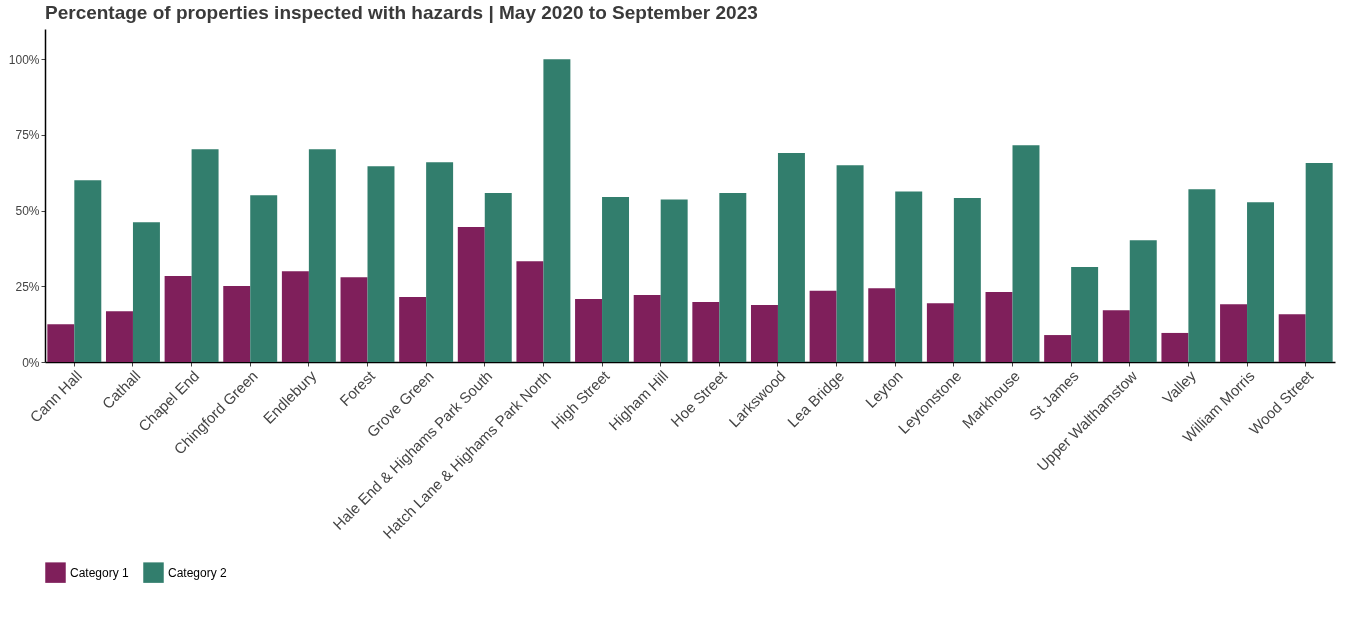 The height and width of the screenshot is (618, 1345). Describe the element at coordinates (31, 362) in the screenshot. I see `y-tick-label: 0%` at that location.